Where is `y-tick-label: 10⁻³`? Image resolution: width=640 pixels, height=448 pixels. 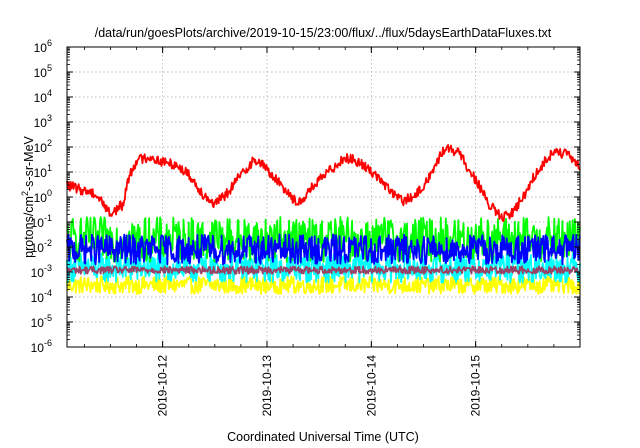
y-tick-label: 10⁻³ is located at coordinates (41, 271).